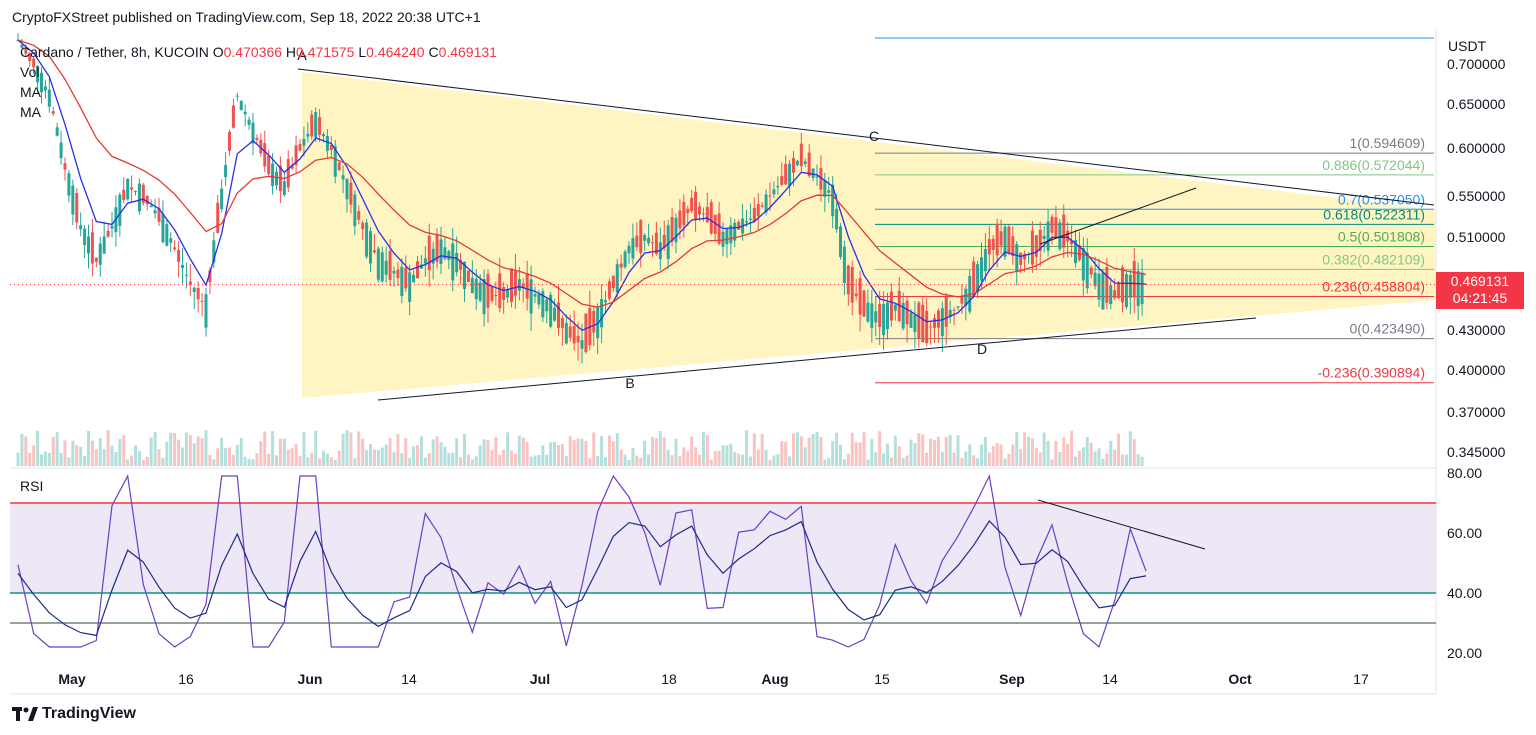 Image resolution: width=1536 pixels, height=735 pixels. Describe the element at coordinates (30, 92) in the screenshot. I see `ma-indicator-label-1: MA` at that location.